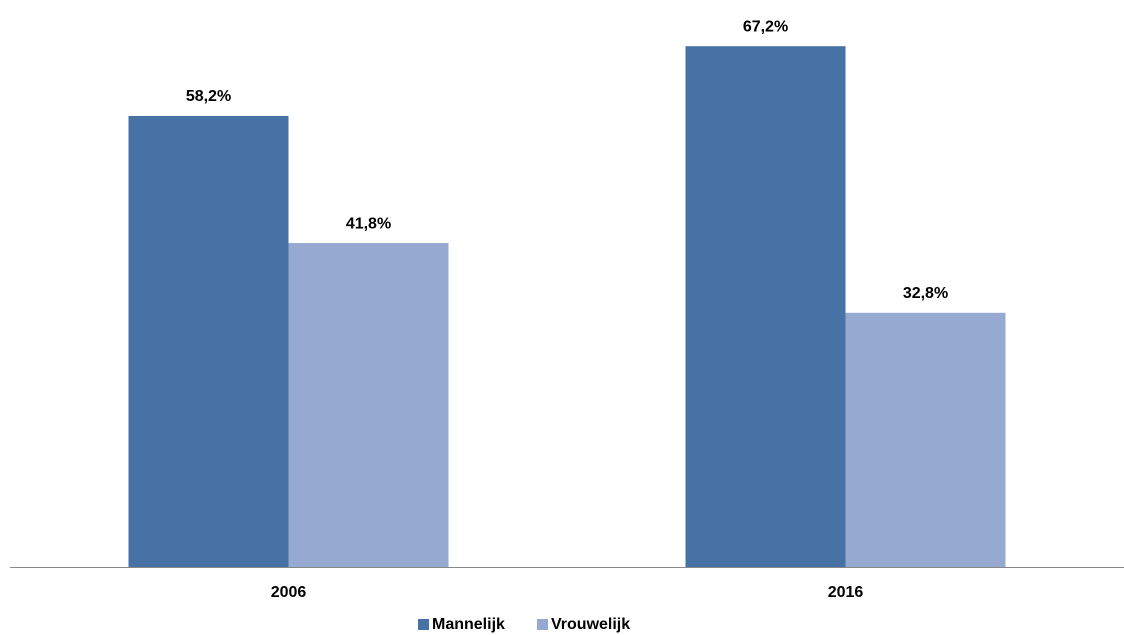 The image size is (1124, 635). What do you see at coordinates (468, 624) in the screenshot?
I see `legend-label: Mannelijk` at bounding box center [468, 624].